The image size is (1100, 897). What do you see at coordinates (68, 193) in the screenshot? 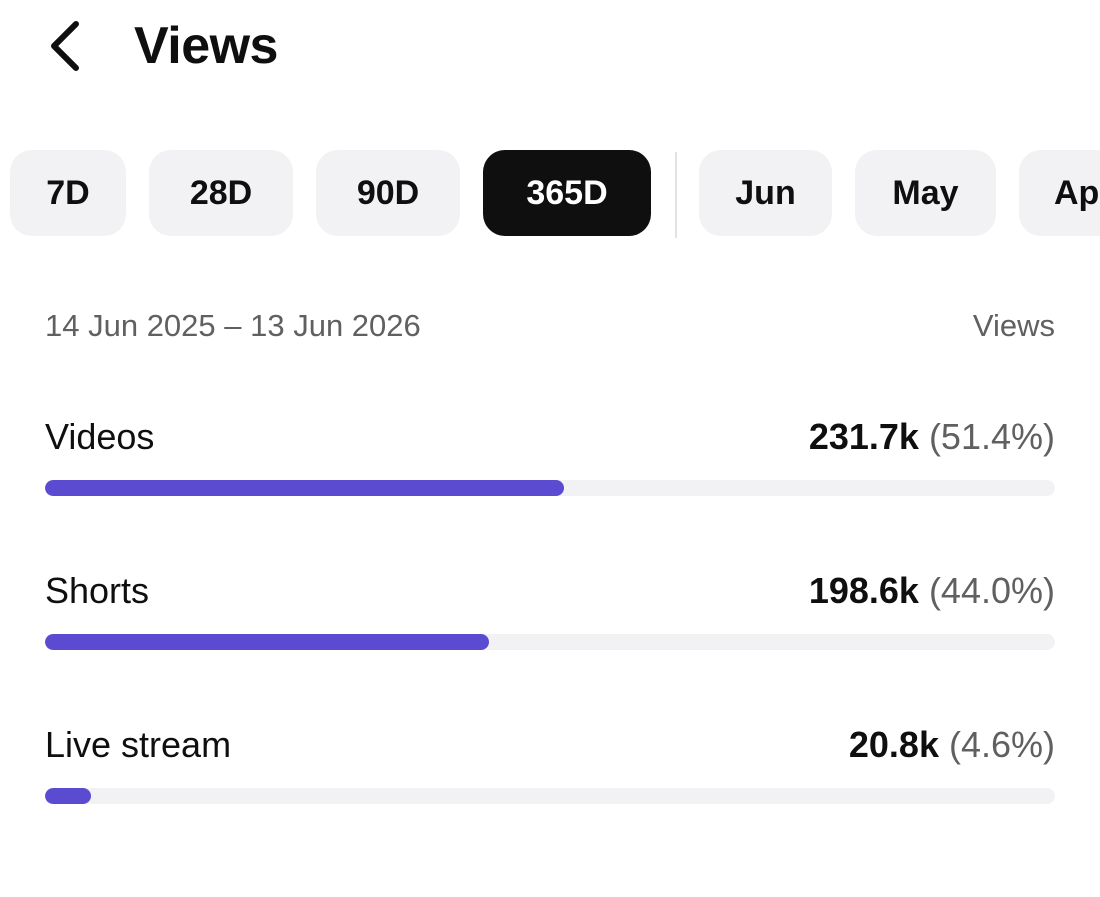
I see `chip-7d: 7D` at bounding box center [68, 193].